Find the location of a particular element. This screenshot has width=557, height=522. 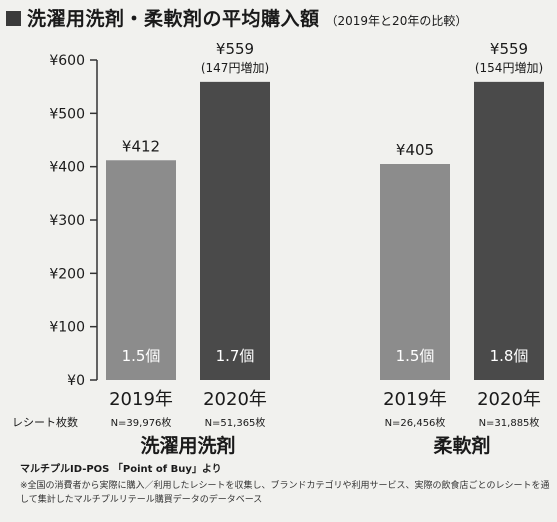

y-tick-label: ¥500 is located at coordinates (67, 114).